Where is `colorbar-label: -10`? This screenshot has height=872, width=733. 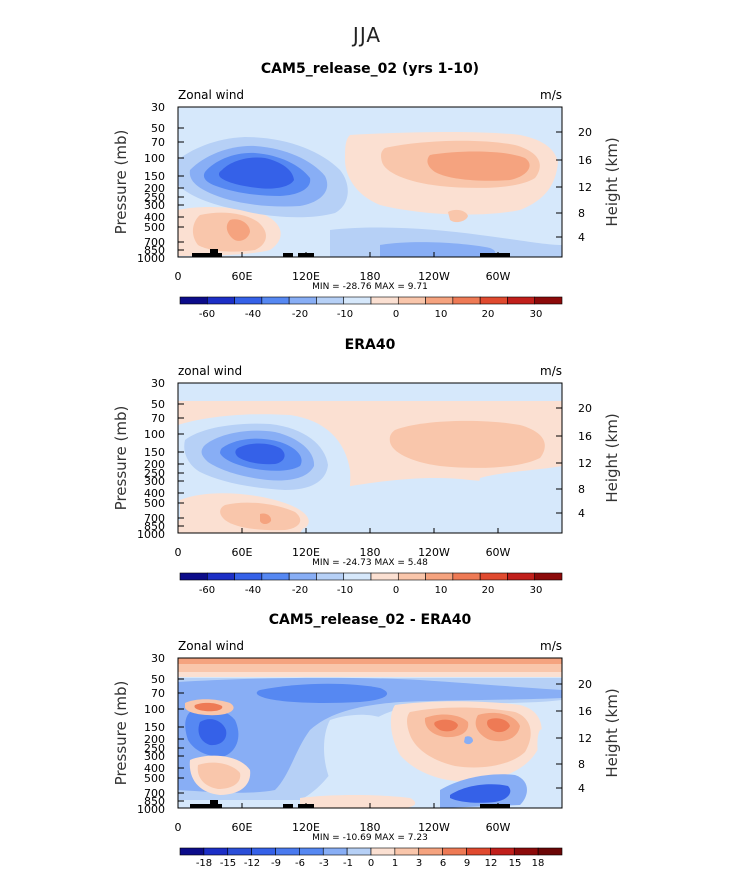
colorbar-label: -10 is located at coordinates (345, 314).